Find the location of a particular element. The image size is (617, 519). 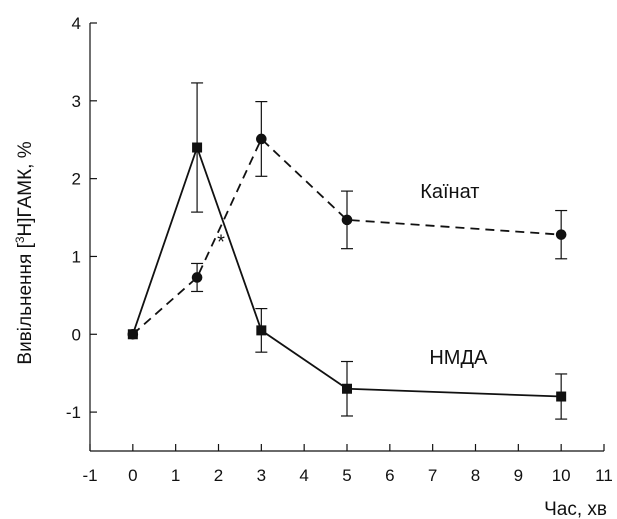

x-tick-label: 4 is located at coordinates (303, 475).